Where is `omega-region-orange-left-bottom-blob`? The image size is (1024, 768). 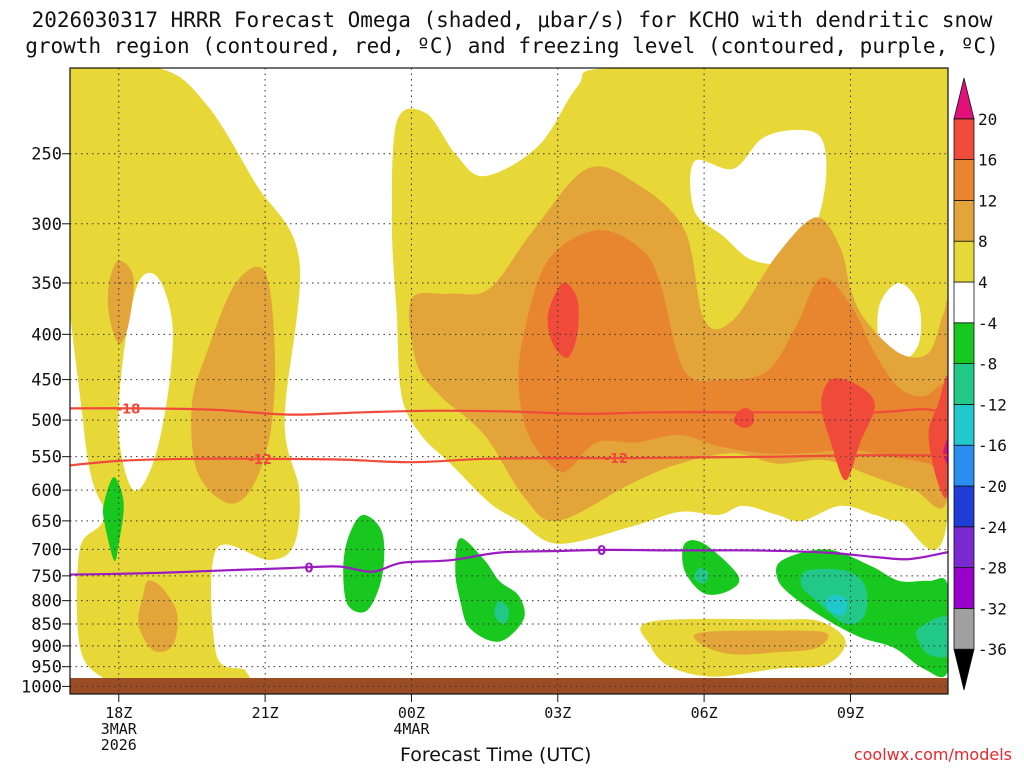 omega-region-orange-left-bottom-blob is located at coordinates (157, 616).